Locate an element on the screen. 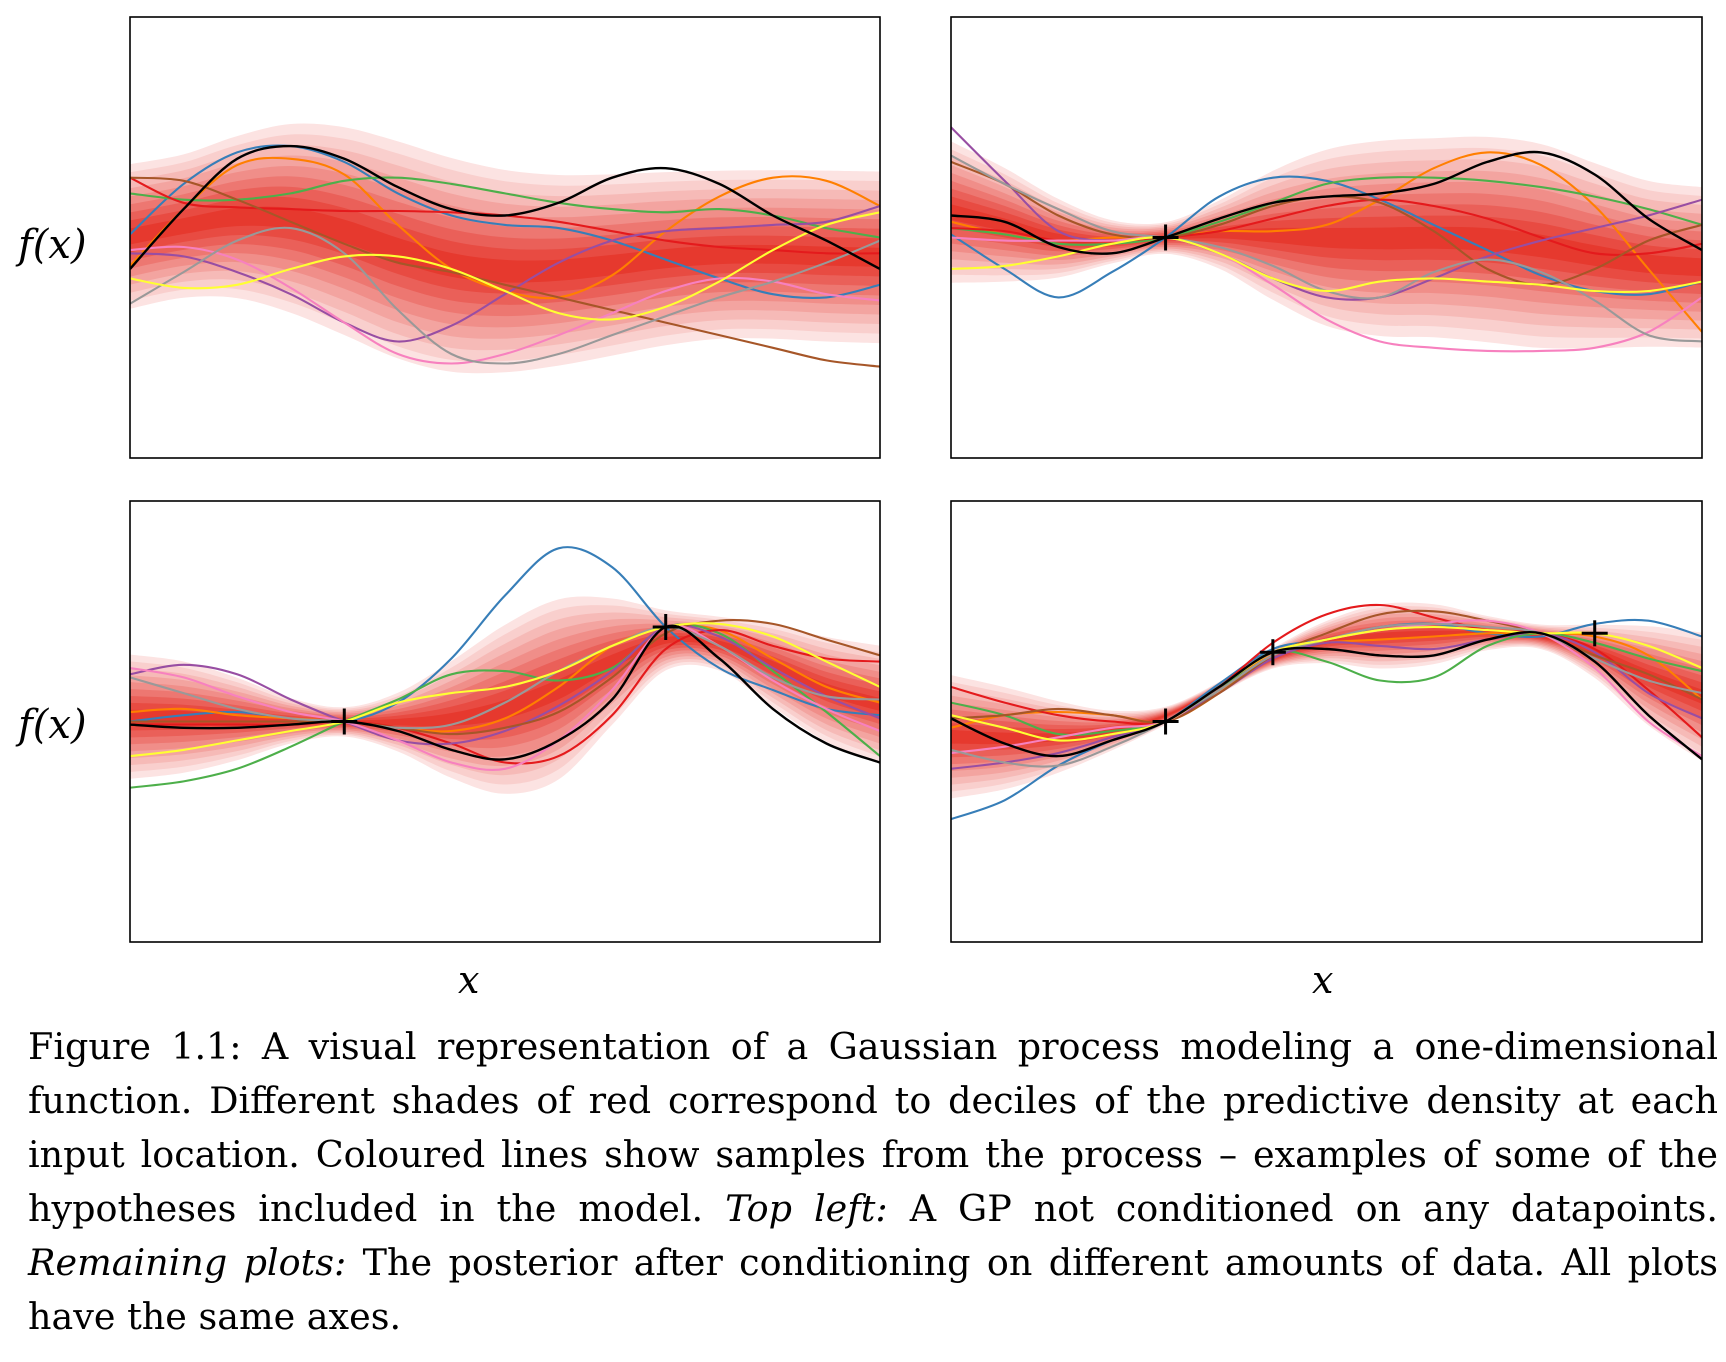  panel-bottom-right is located at coordinates (1326, 711).